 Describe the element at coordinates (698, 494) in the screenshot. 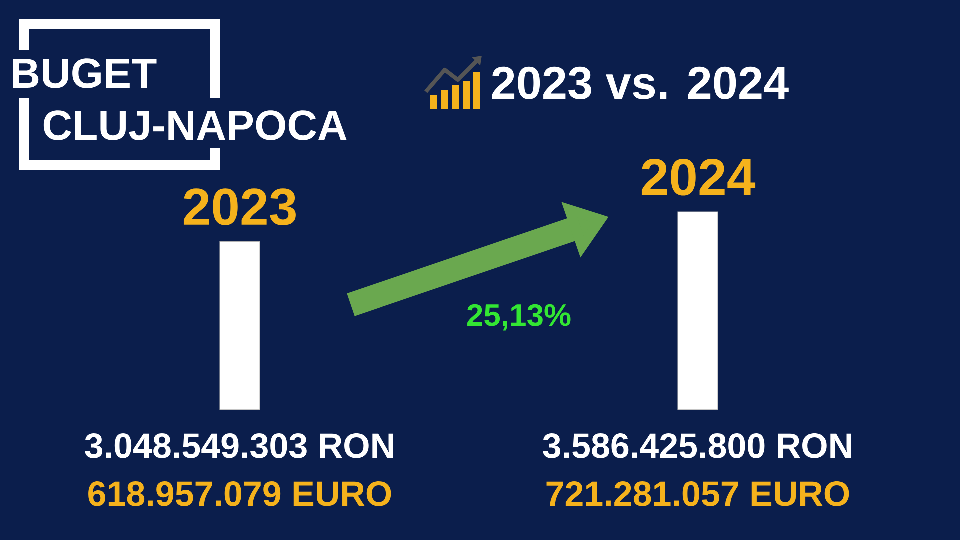

I see `text: 721.281.057 EURO` at that location.